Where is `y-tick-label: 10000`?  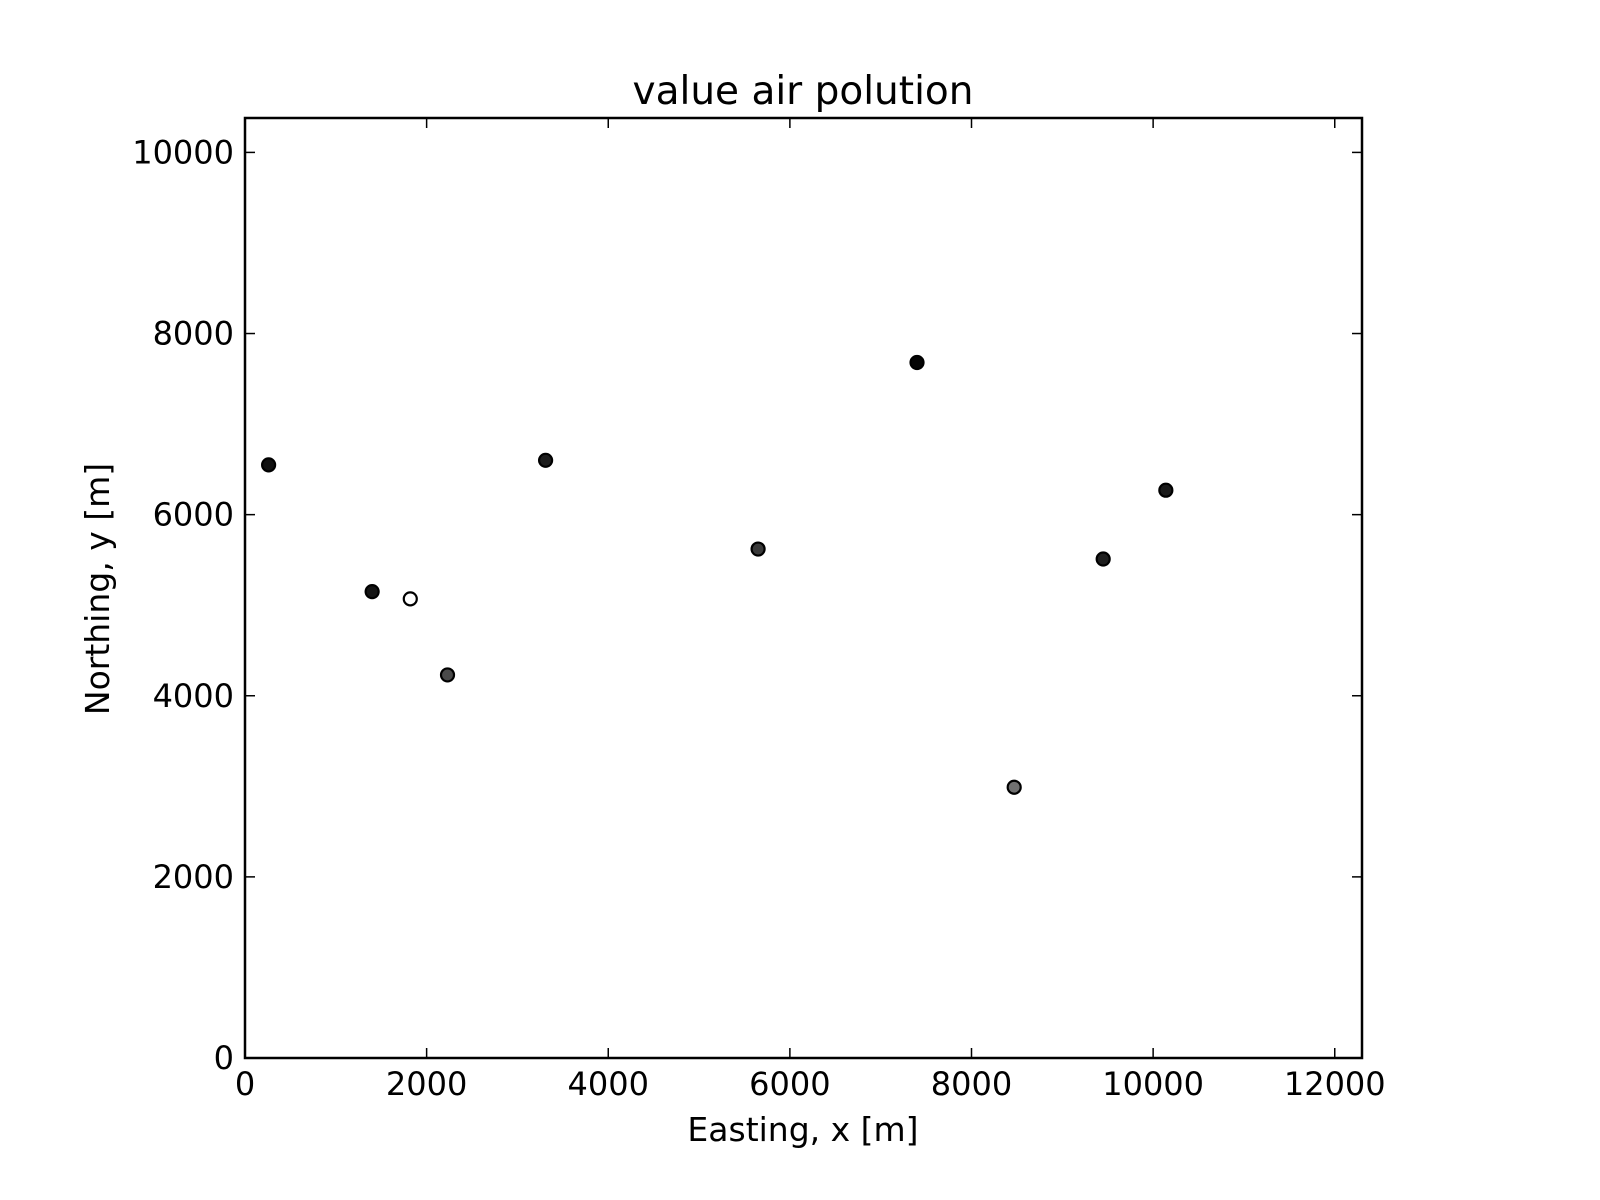 y-tick-label: 10000 is located at coordinates (183, 152).